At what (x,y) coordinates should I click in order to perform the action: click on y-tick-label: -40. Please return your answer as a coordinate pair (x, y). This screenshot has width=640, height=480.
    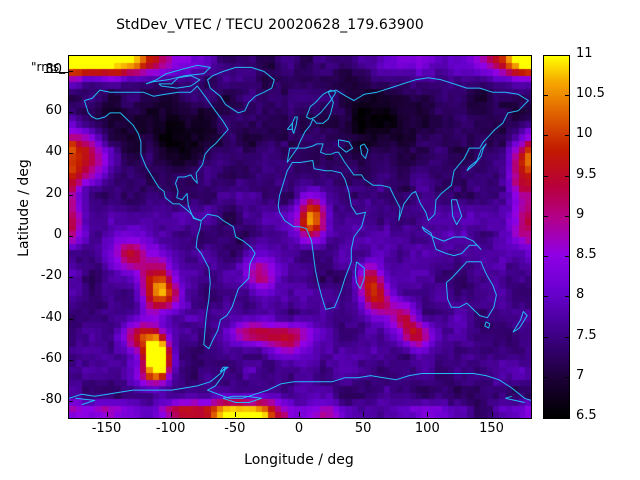
    Looking at the image, I should click on (51, 317).